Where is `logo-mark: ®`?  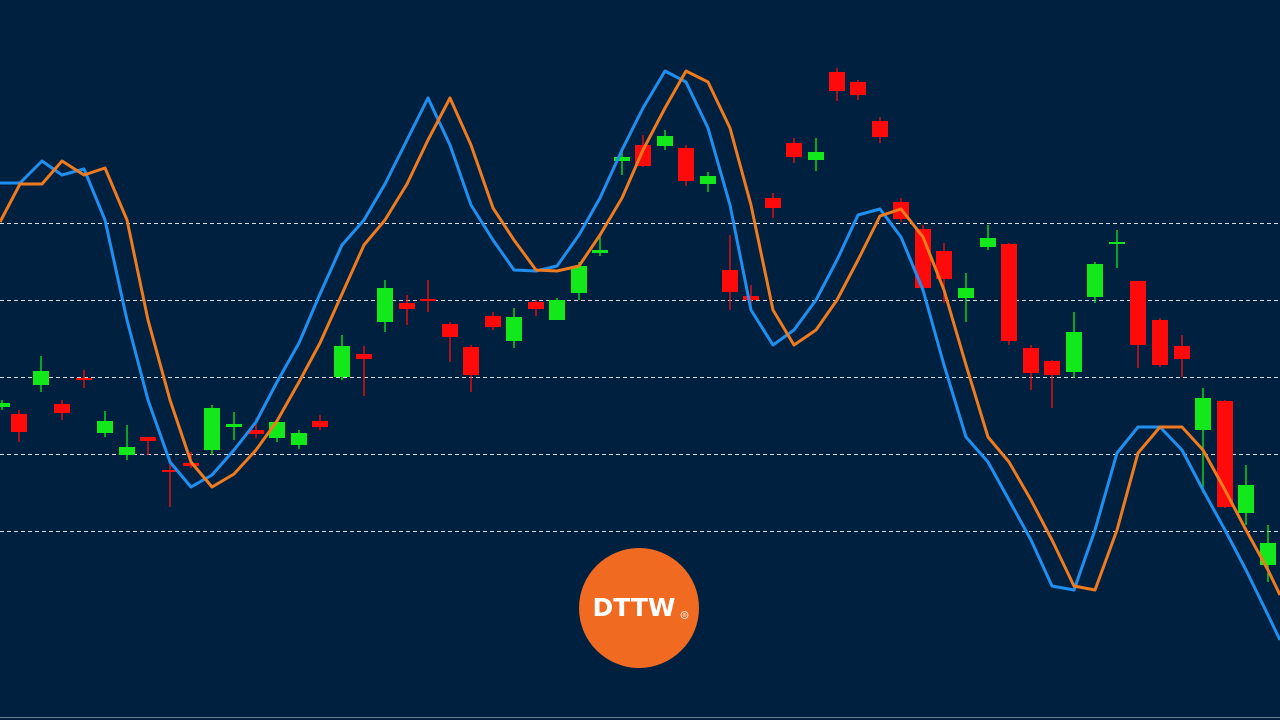
logo-mark: ® is located at coordinates (684, 615).